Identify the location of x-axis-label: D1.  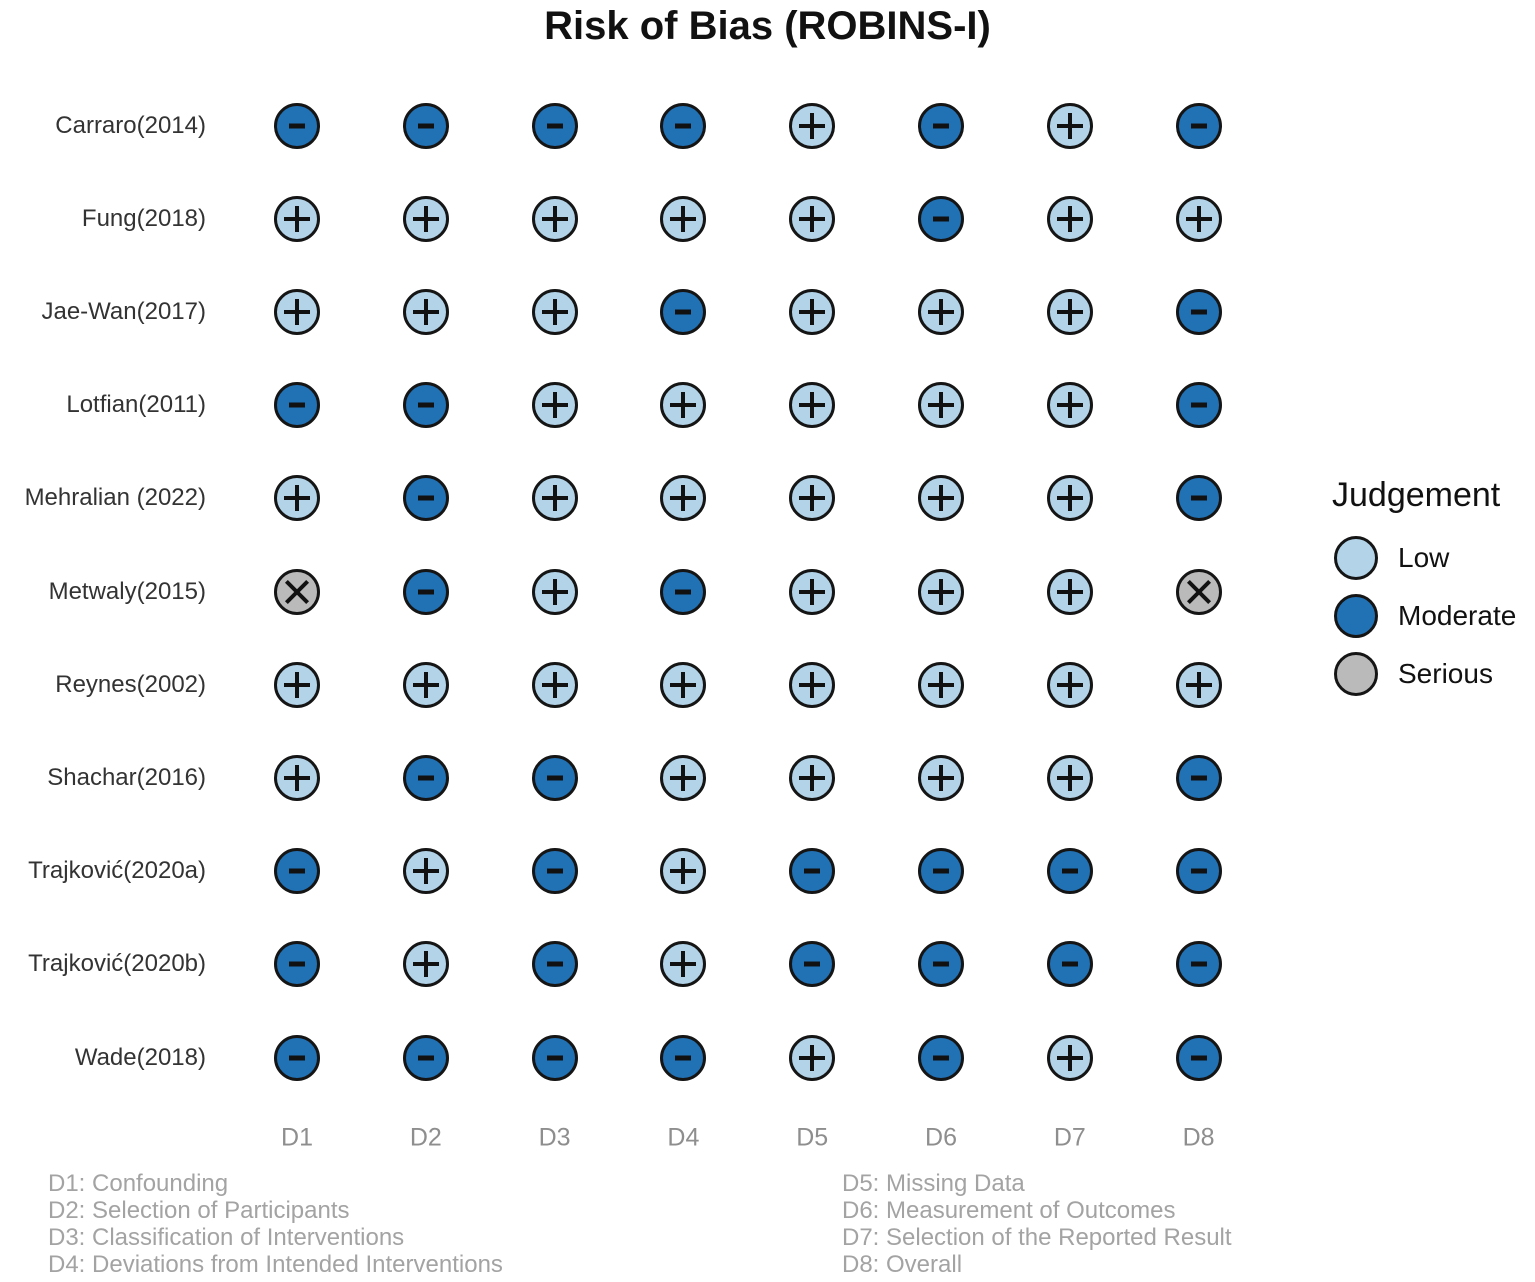
(297, 1137).